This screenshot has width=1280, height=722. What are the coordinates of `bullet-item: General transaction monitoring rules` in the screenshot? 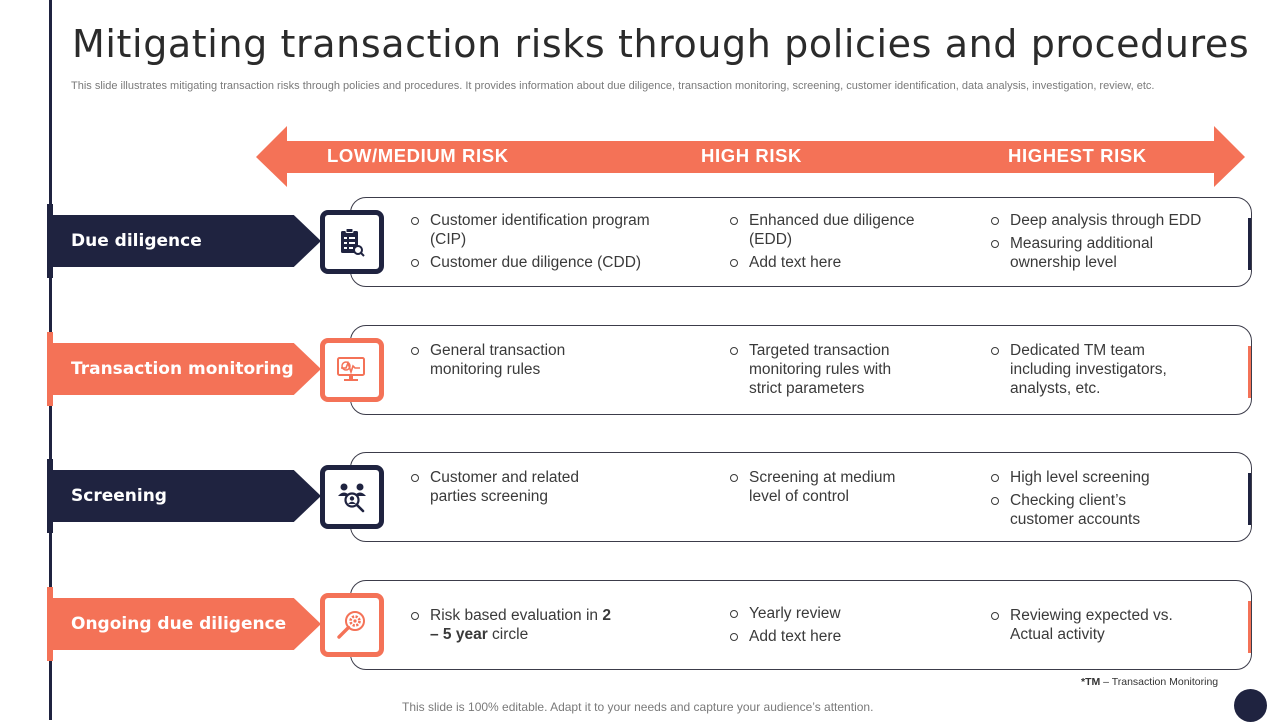 It's located at (498, 360).